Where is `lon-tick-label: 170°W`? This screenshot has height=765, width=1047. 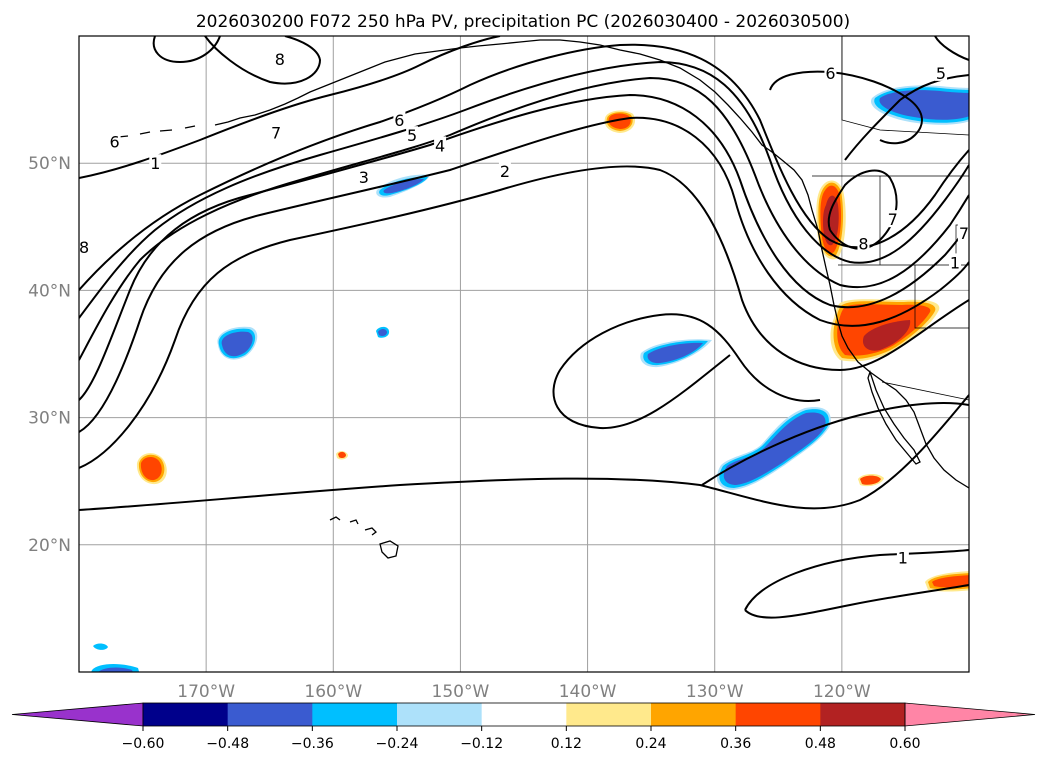 lon-tick-label: 170°W is located at coordinates (206, 692).